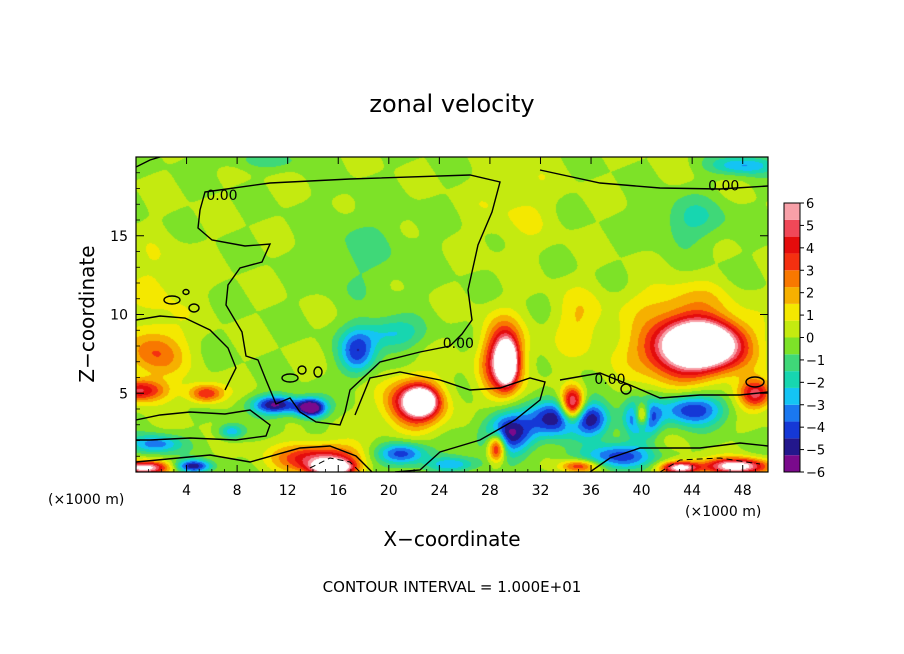 This screenshot has height=654, width=904. Describe the element at coordinates (288, 491) in the screenshot. I see `x-tick-label: 12` at that location.